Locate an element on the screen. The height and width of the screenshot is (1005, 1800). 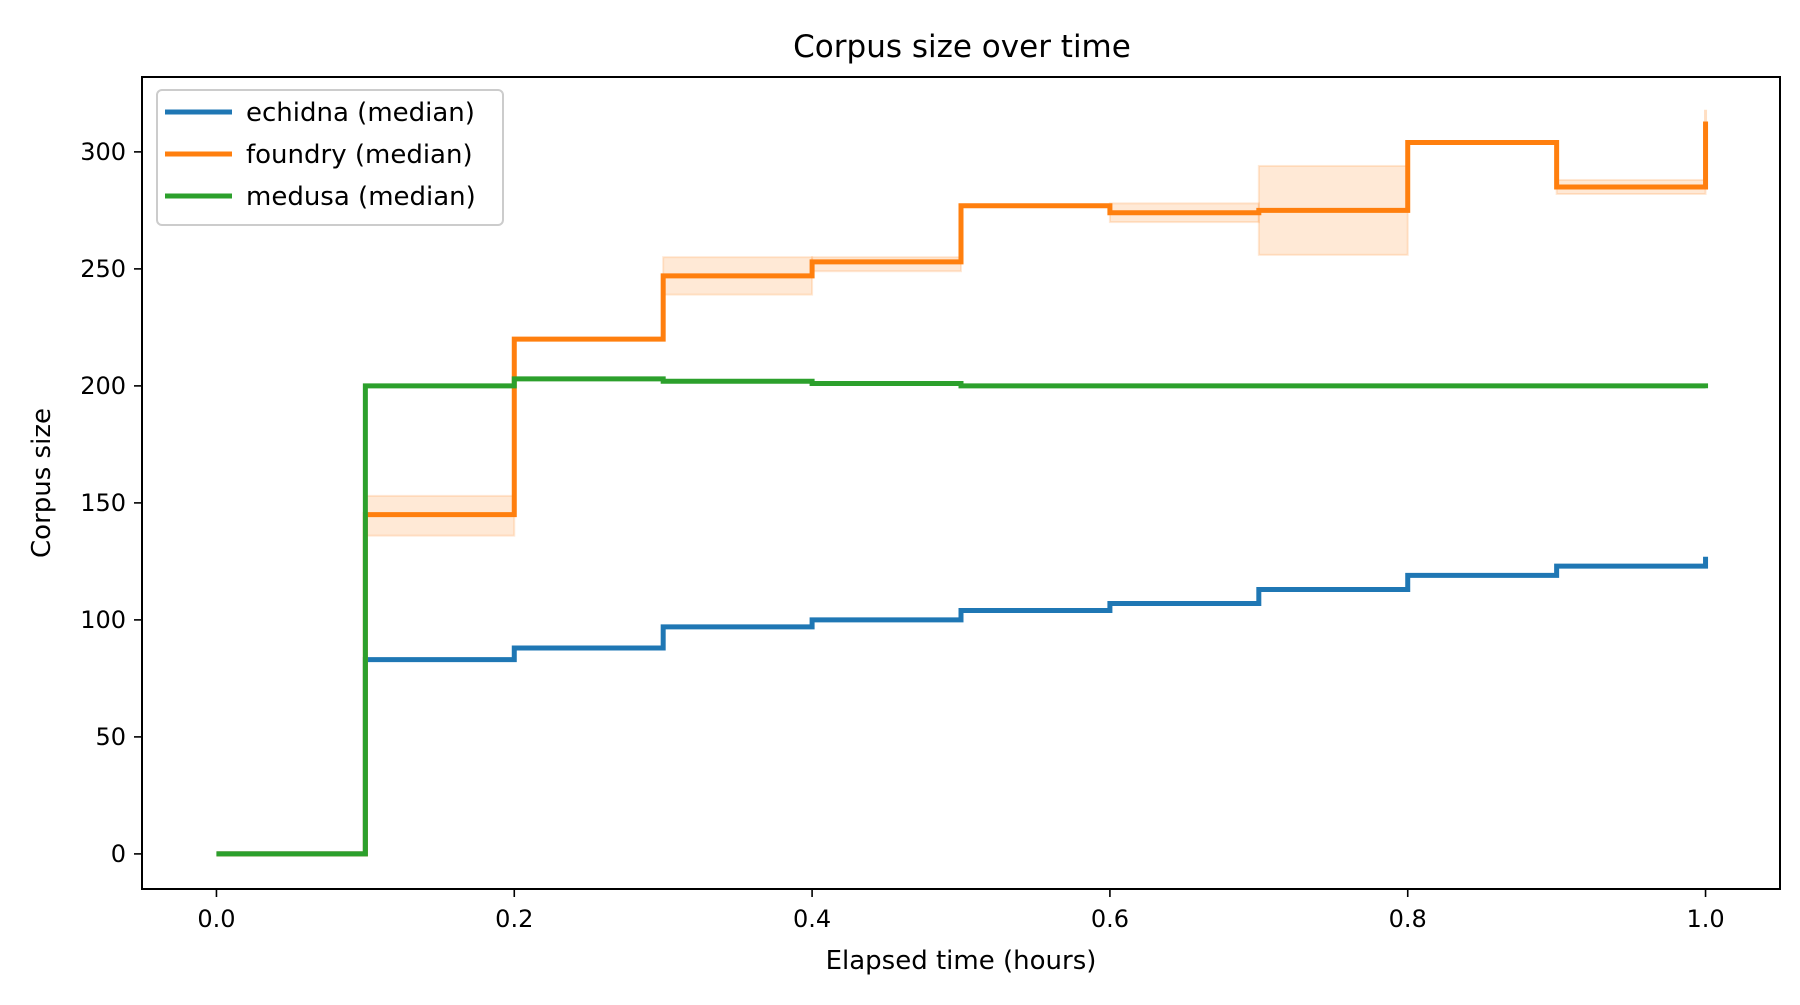
chart-title: Corpus size over time is located at coordinates (962, 47).